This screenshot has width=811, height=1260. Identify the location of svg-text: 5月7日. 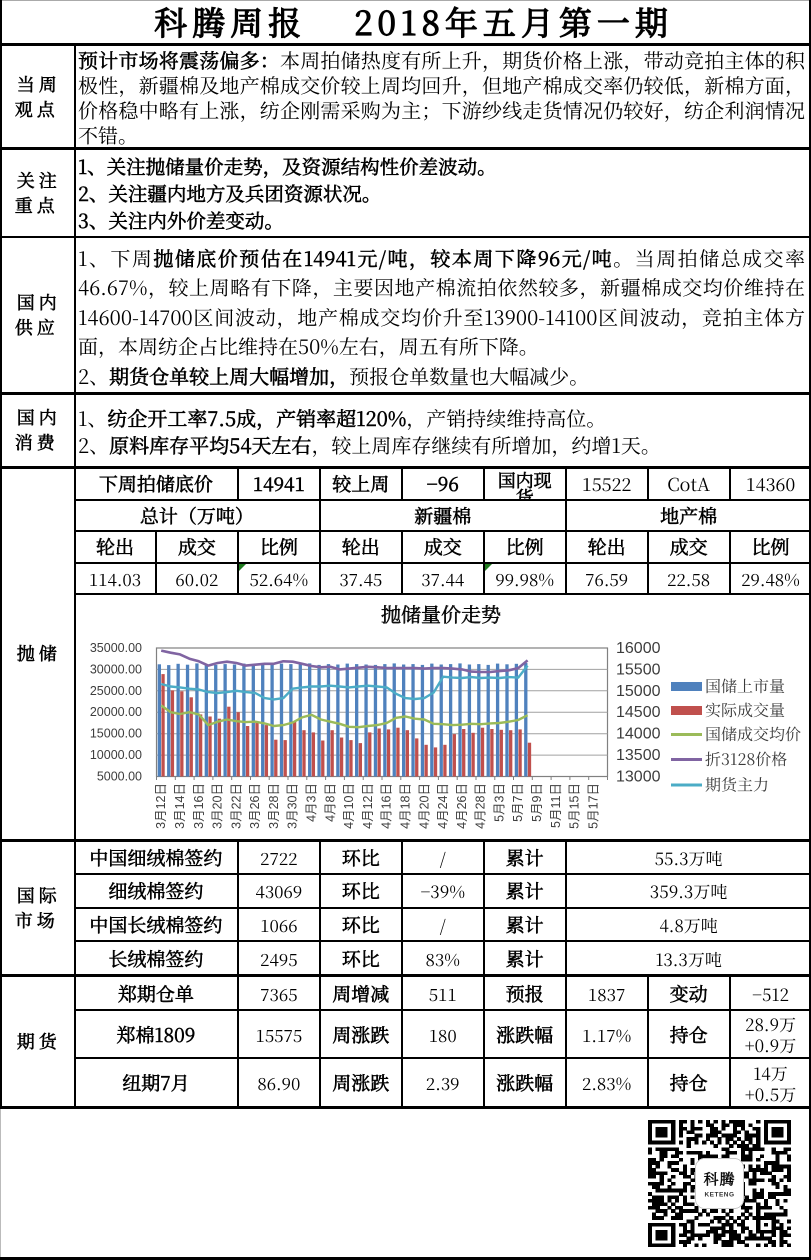
(518, 802).